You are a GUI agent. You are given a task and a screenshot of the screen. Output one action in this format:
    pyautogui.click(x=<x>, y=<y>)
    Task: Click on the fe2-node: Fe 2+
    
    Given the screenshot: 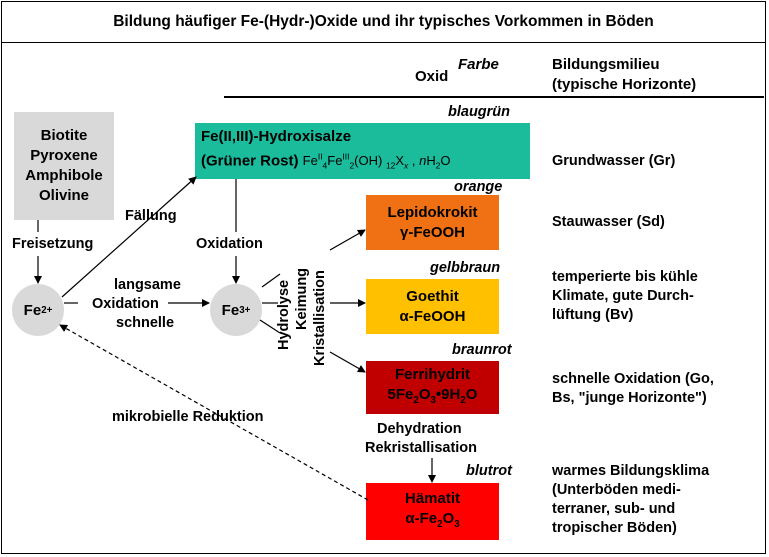 What is the action you would take?
    pyautogui.click(x=38, y=310)
    